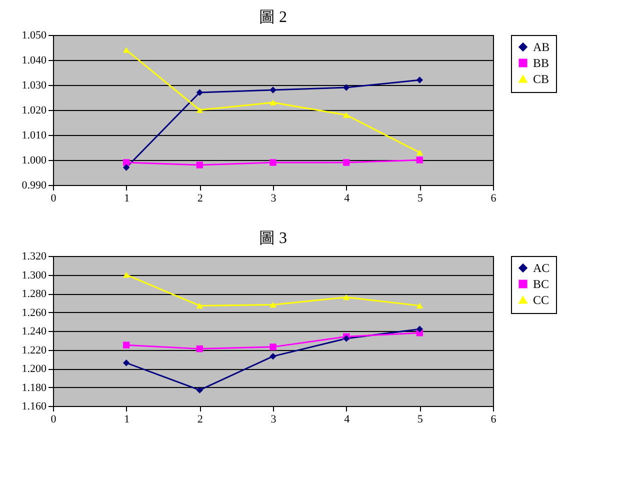  Describe the element at coordinates (541, 284) in the screenshot. I see `legend-label: BC` at that location.